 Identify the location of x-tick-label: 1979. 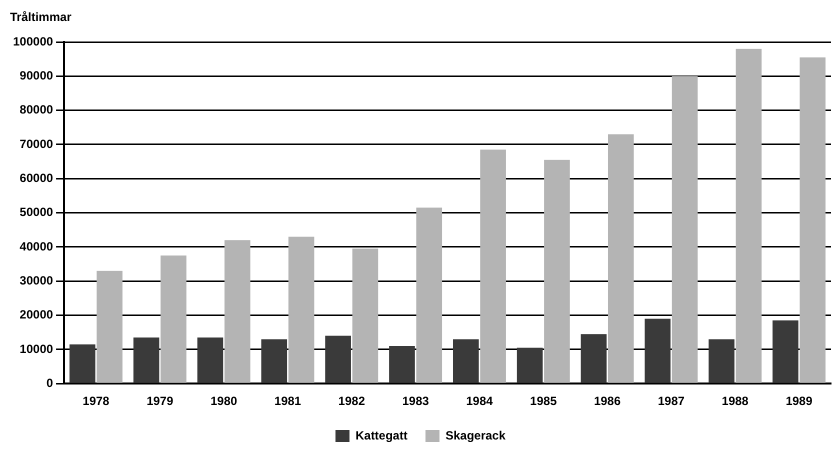
(160, 401).